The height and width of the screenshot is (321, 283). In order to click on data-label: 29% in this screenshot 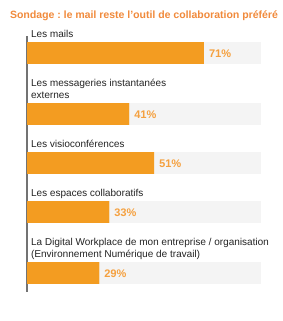, I will do `click(115, 274)`.